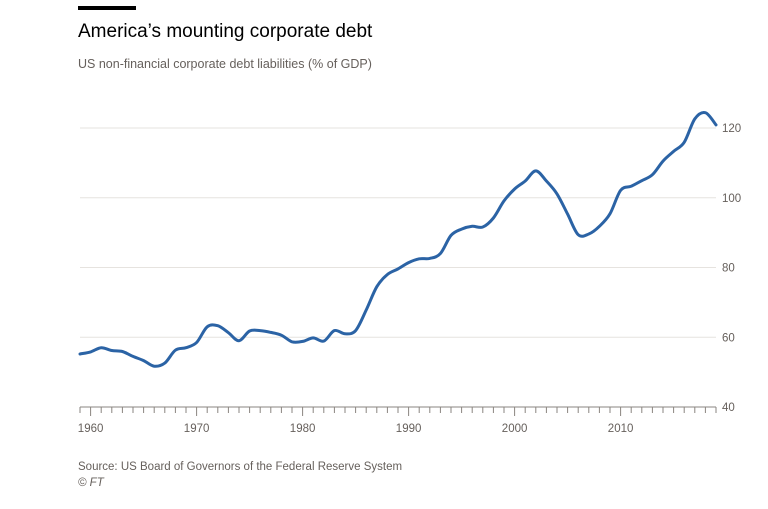  I want to click on x-tick-label: 2000, so click(515, 429).